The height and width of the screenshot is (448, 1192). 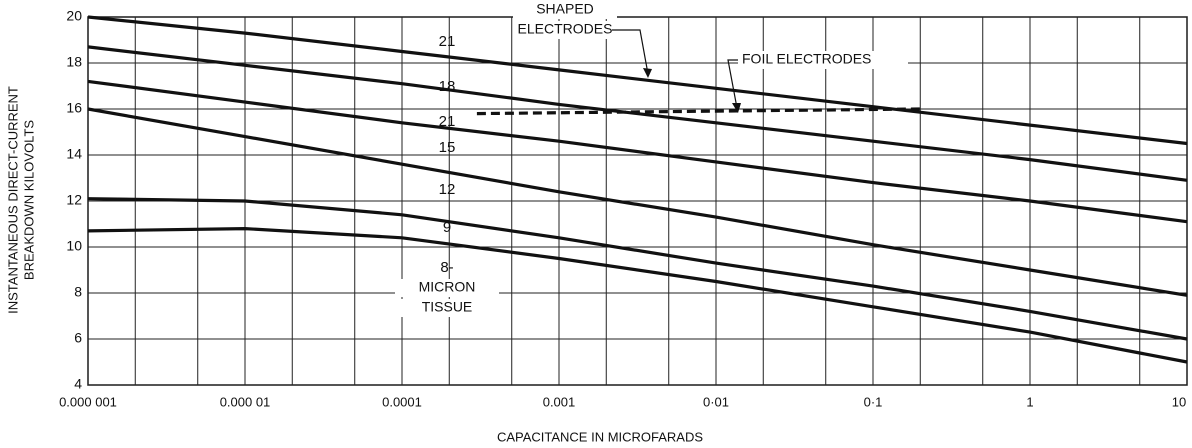 What do you see at coordinates (447, 147) in the screenshot?
I see `curve-label: 15` at bounding box center [447, 147].